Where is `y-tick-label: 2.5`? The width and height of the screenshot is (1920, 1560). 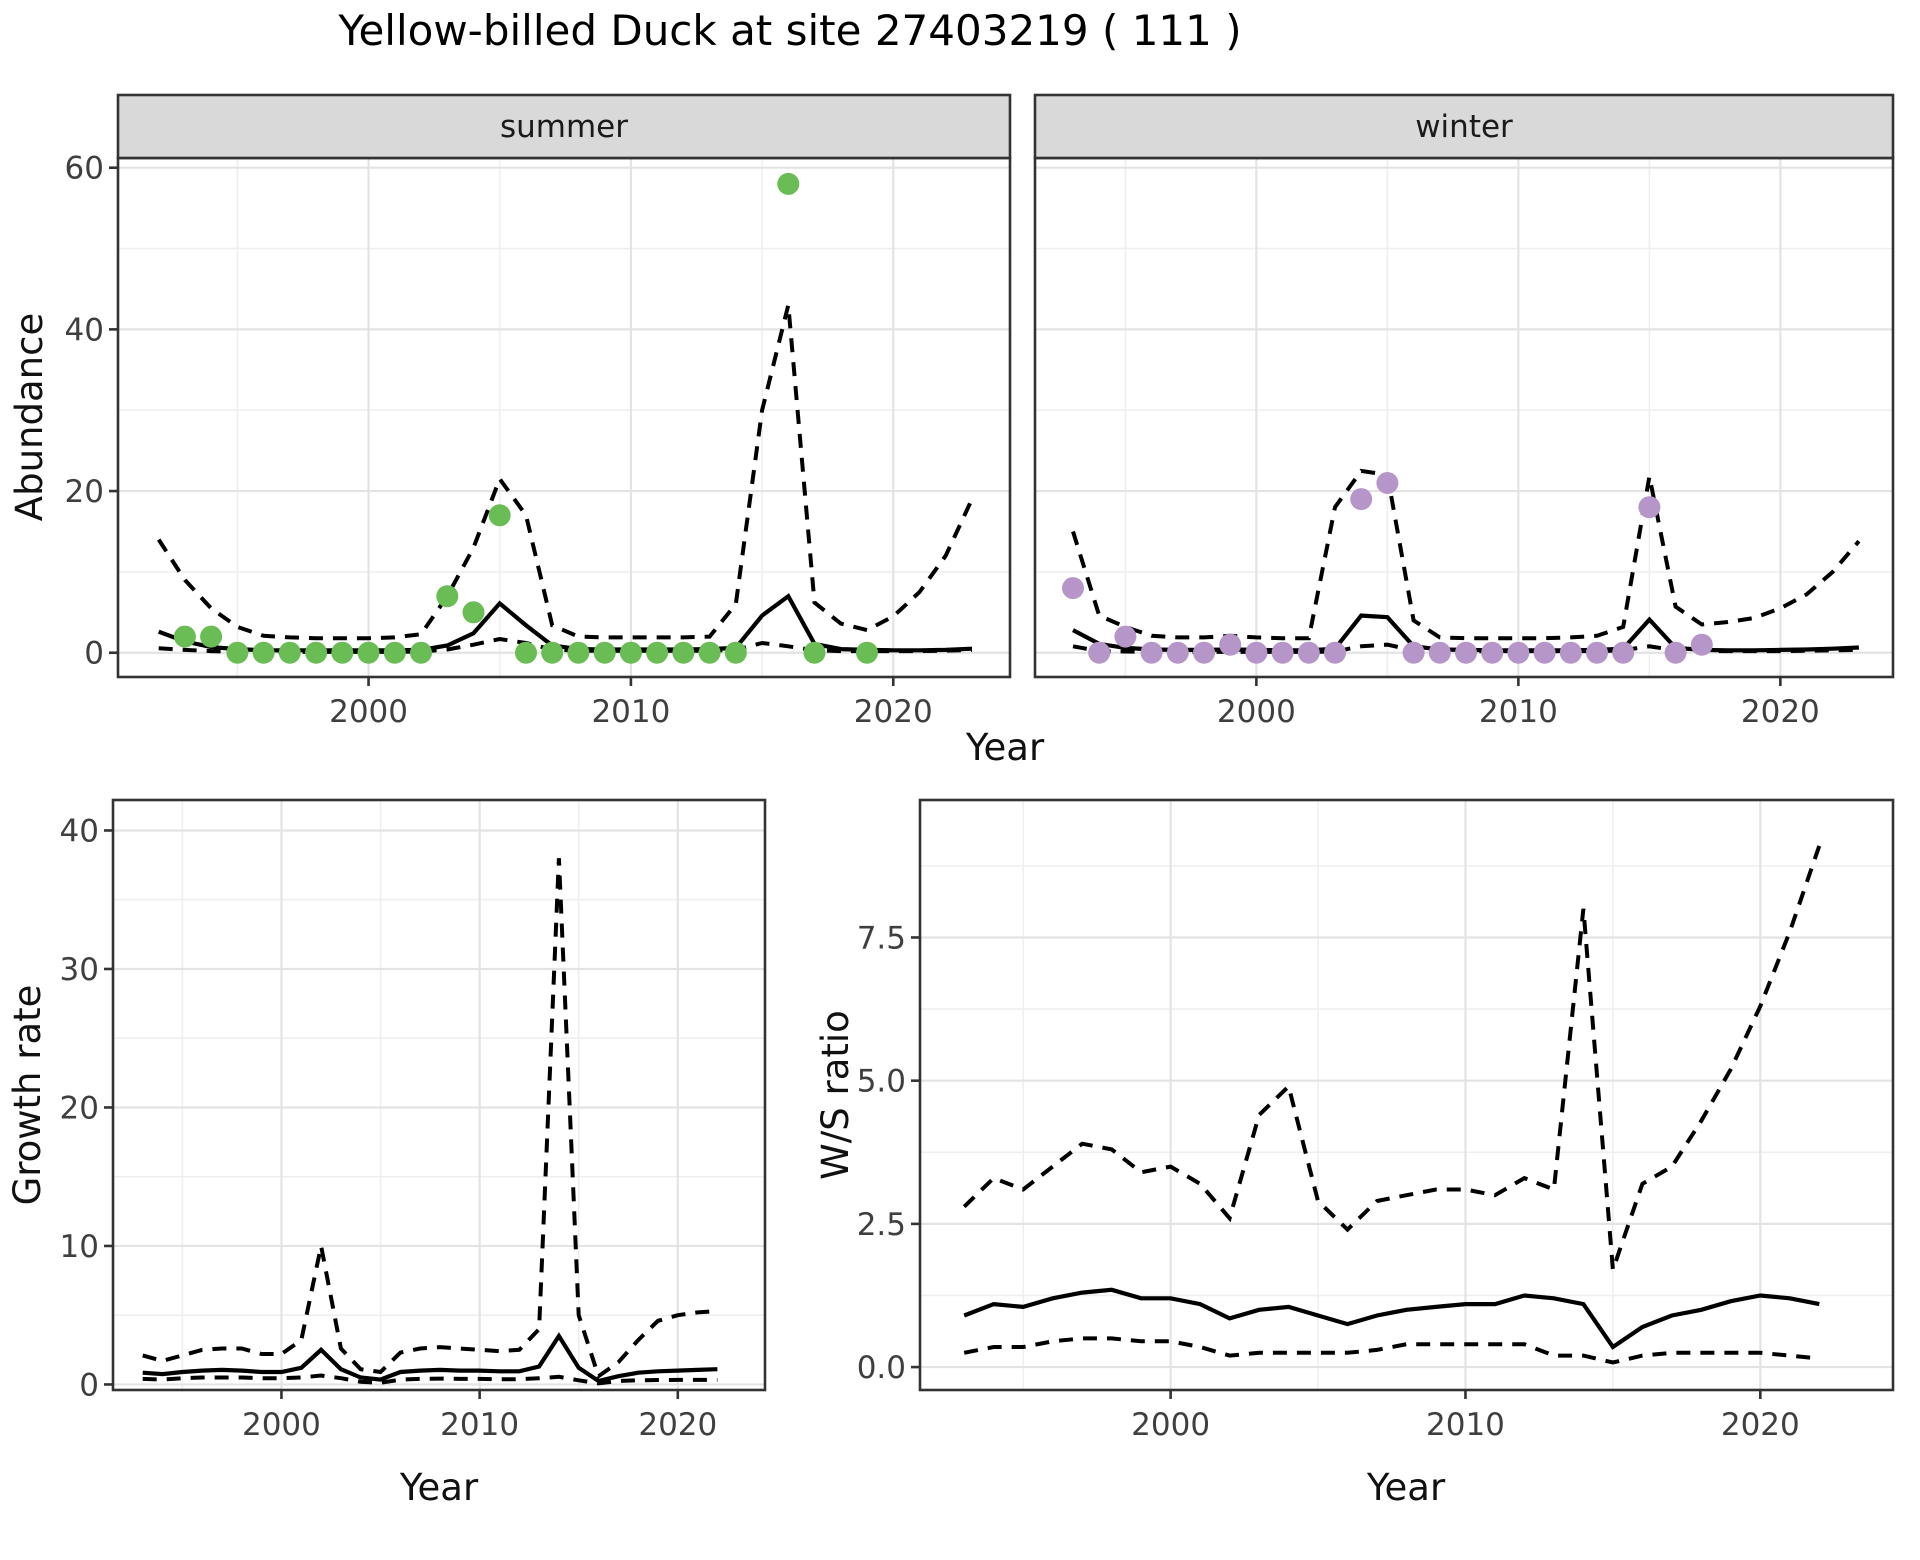
y-tick-label: 2.5 is located at coordinates (881, 1225).